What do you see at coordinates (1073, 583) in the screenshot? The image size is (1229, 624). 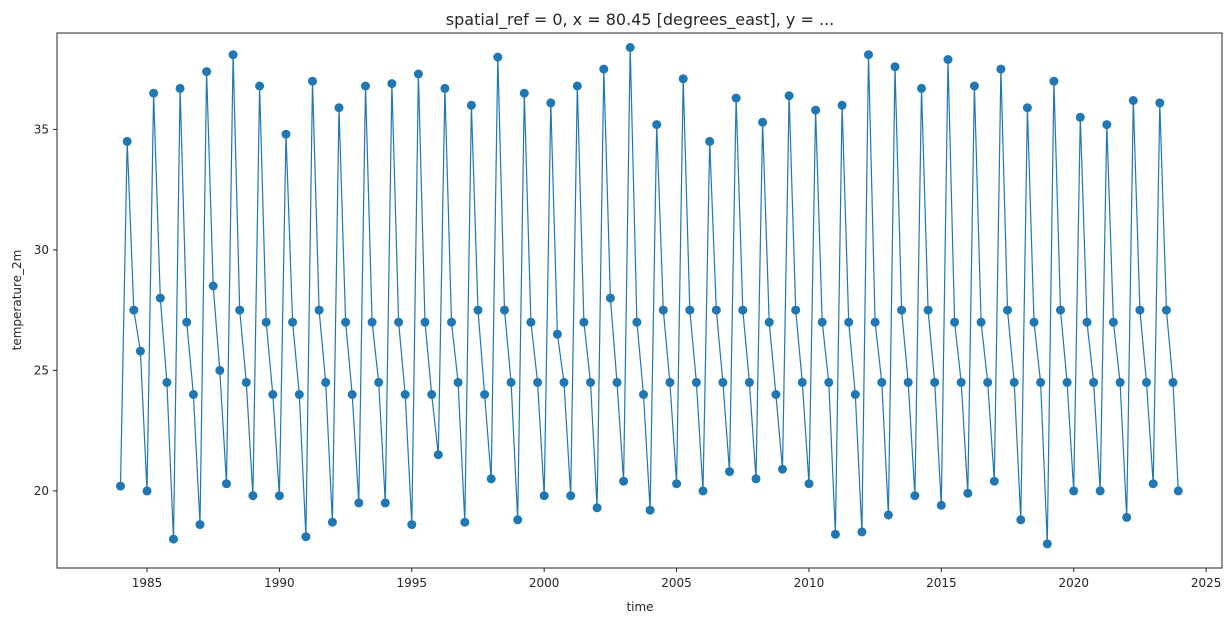 I see `x-tick-label: 2020` at bounding box center [1073, 583].